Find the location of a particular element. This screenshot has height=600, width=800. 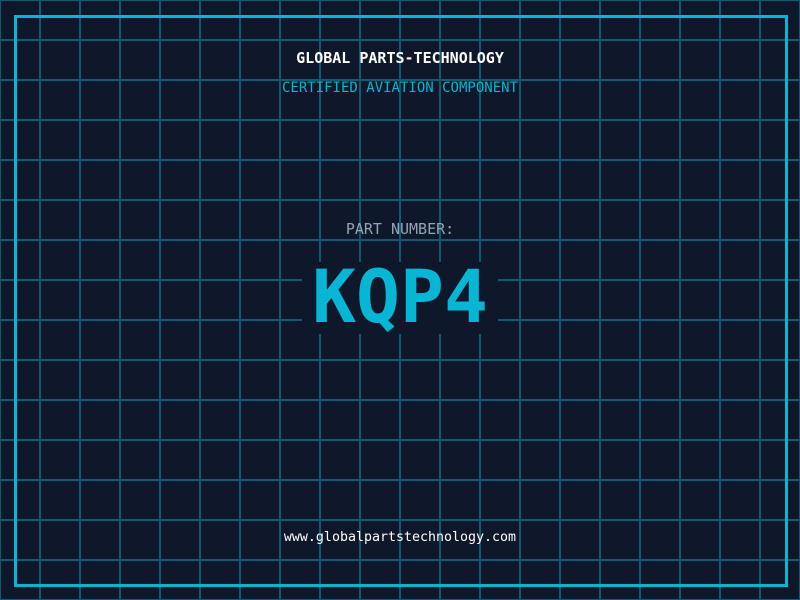

certification-subtitle: CERTIFIED AVIATION COMPONENT is located at coordinates (399, 88).